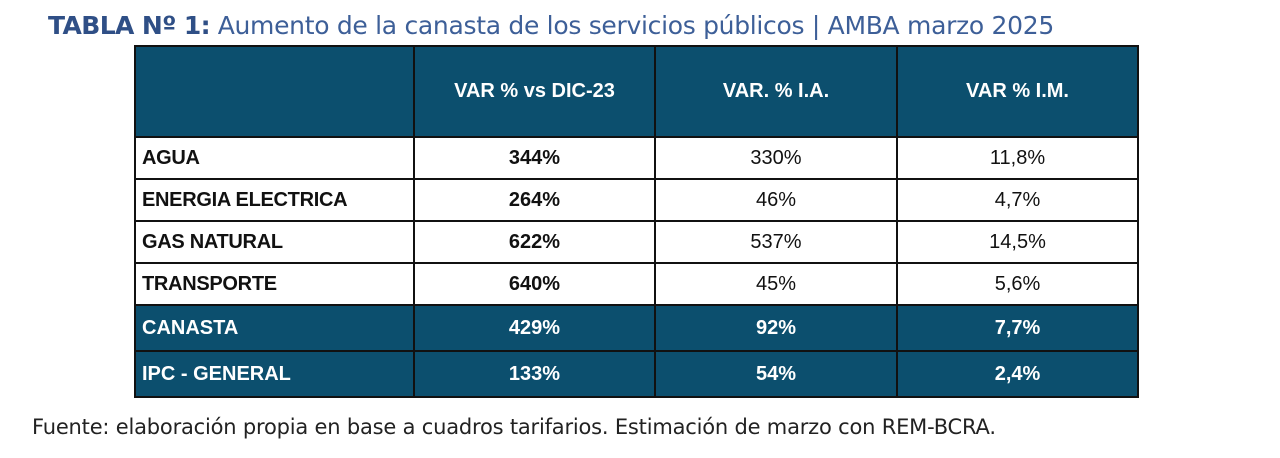 The width and height of the screenshot is (1280, 458). What do you see at coordinates (776, 328) in the screenshot?
I see `cell-var-ia: 92%` at bounding box center [776, 328].